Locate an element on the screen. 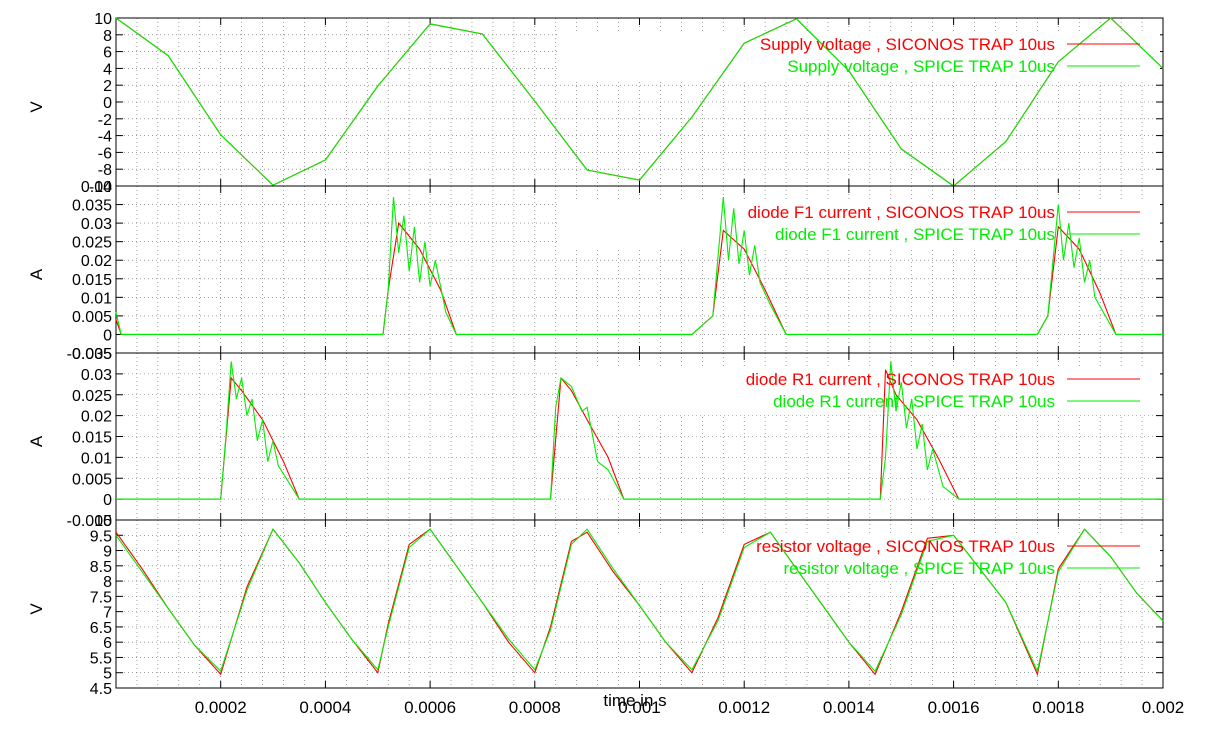 Image resolution: width=1205 pixels, height=735 pixels. y-tick-label: -6 is located at coordinates (105, 153).